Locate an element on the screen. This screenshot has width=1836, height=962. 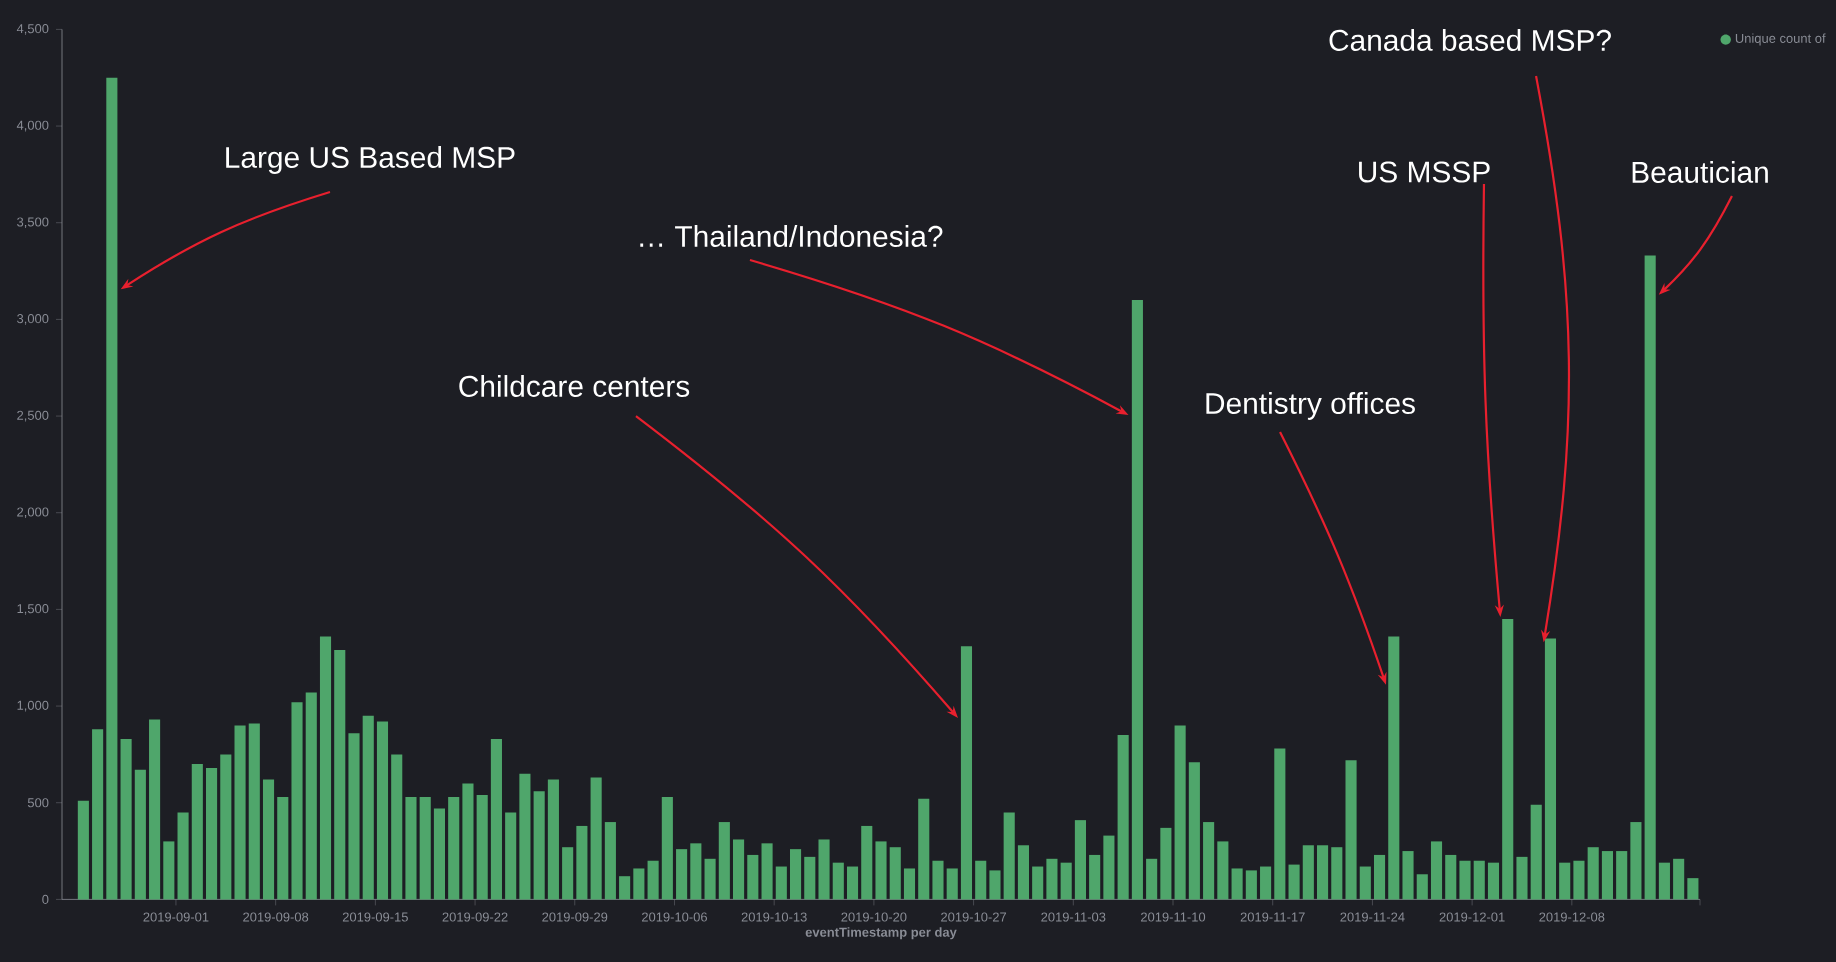
annotation: … Thailand/Indonesia? is located at coordinates (791, 236).